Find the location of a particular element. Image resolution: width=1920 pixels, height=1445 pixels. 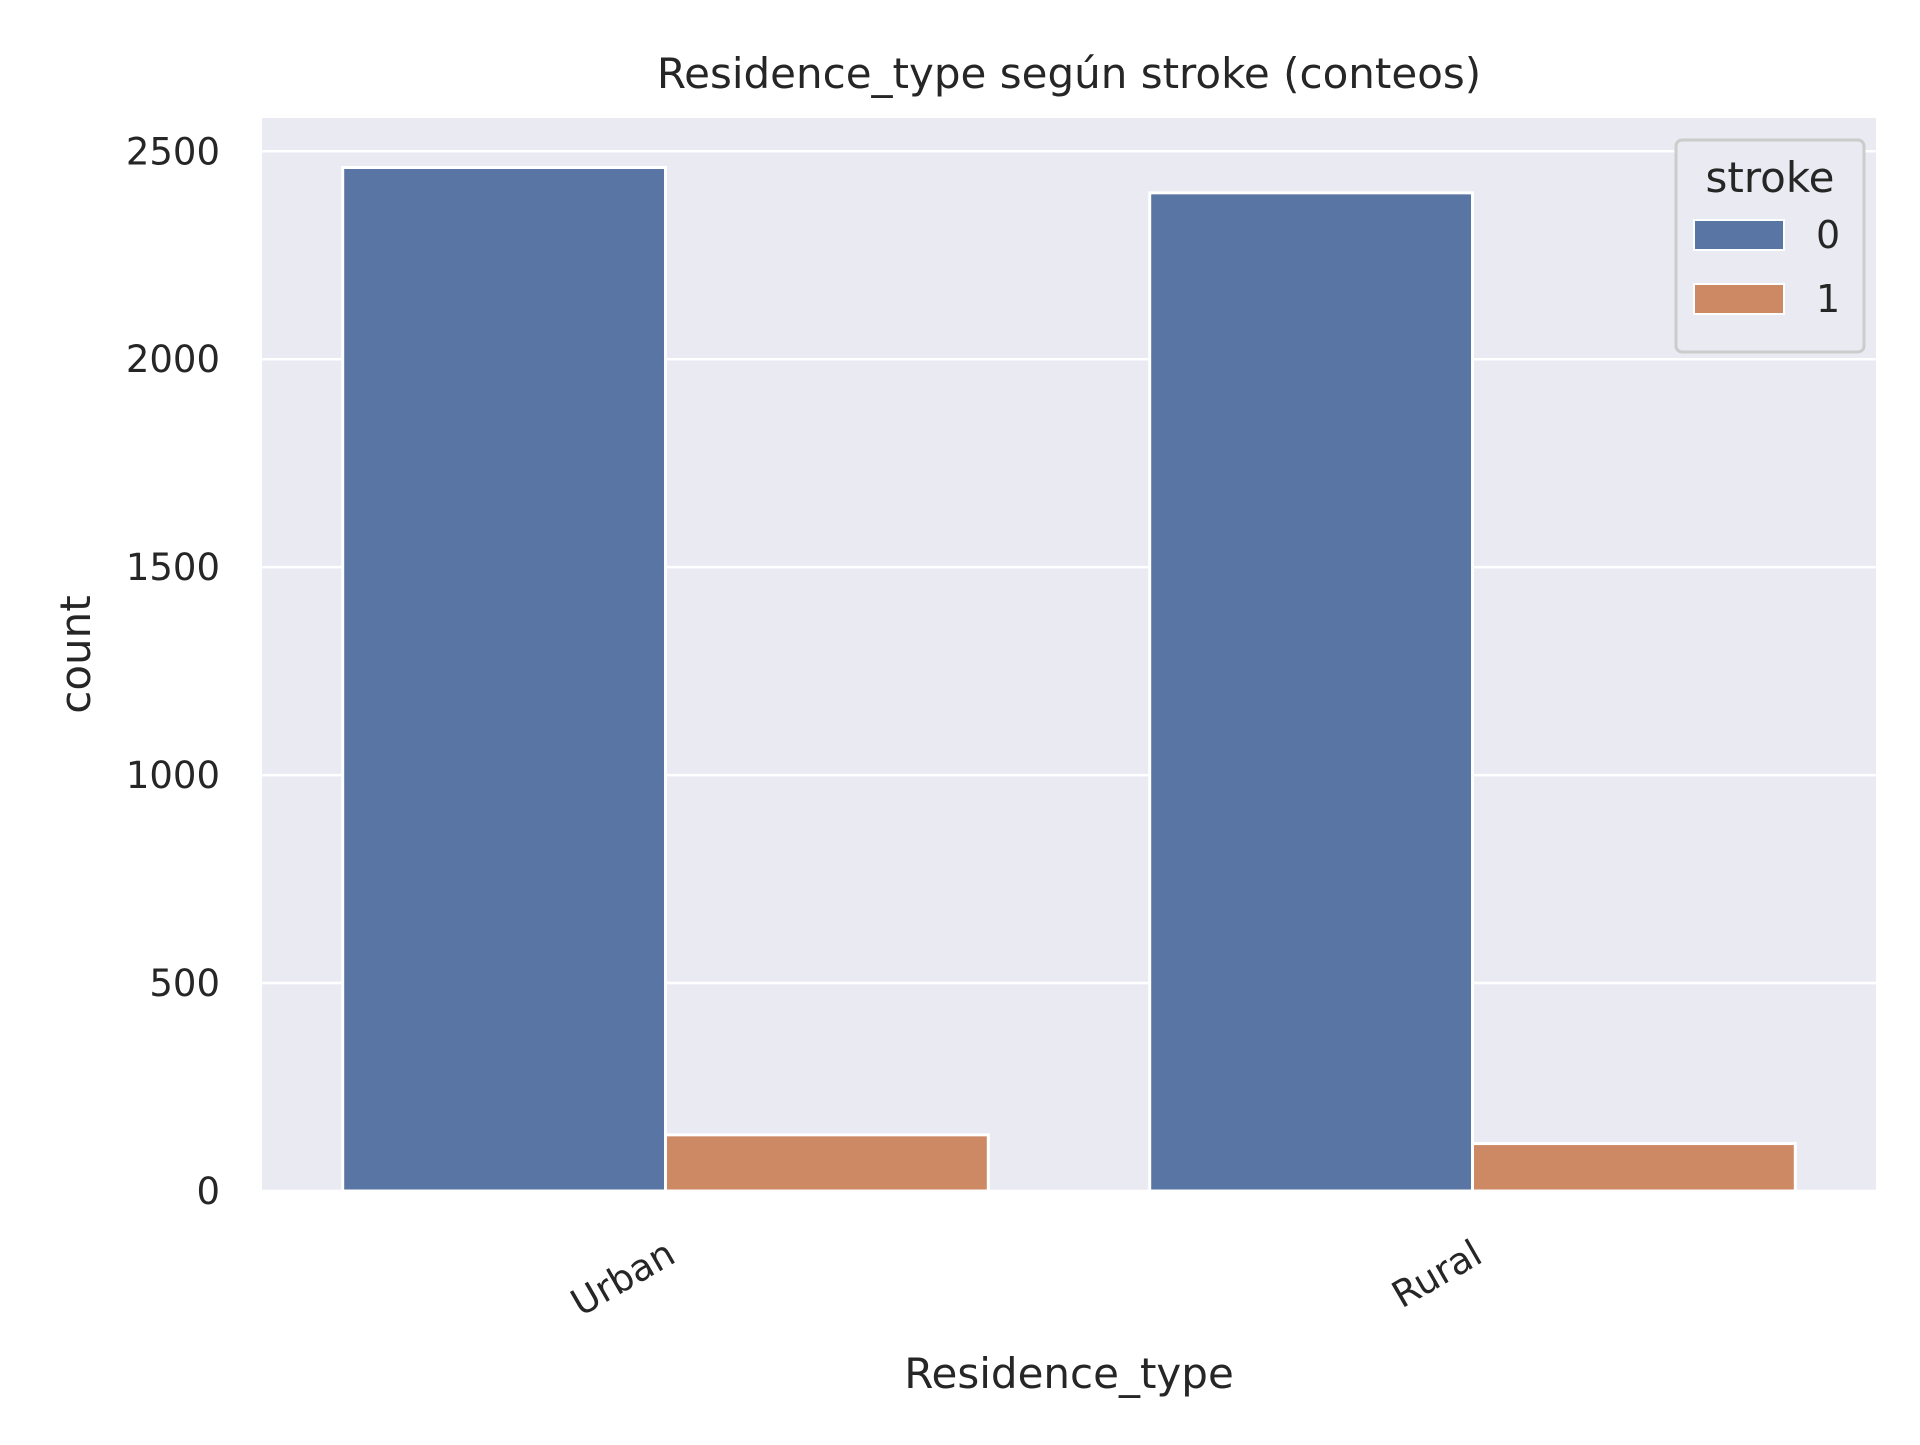

x-axis-ticks: Urban Rural is located at coordinates (1026, 1278).